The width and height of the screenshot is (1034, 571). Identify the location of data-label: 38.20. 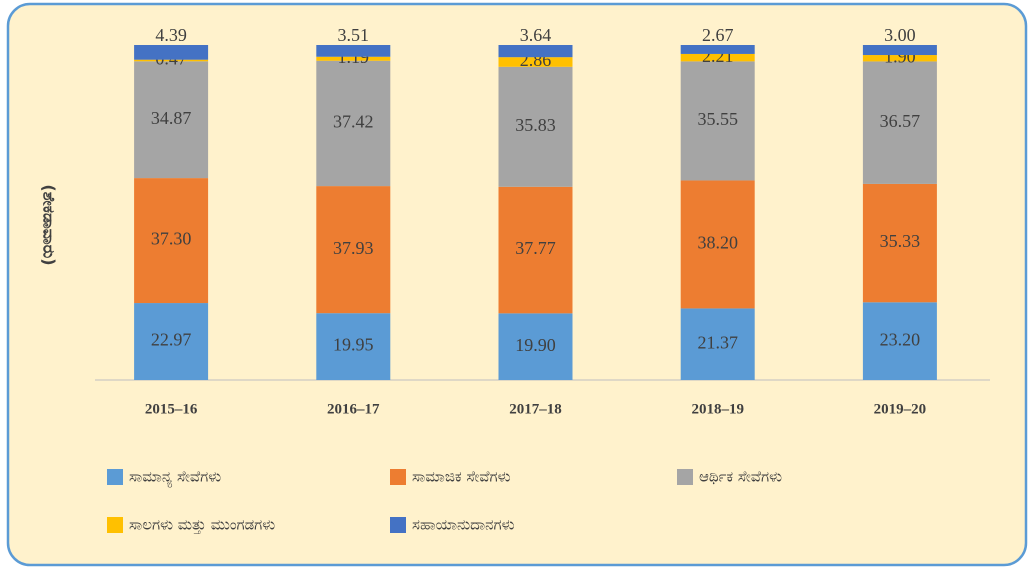
(717, 243).